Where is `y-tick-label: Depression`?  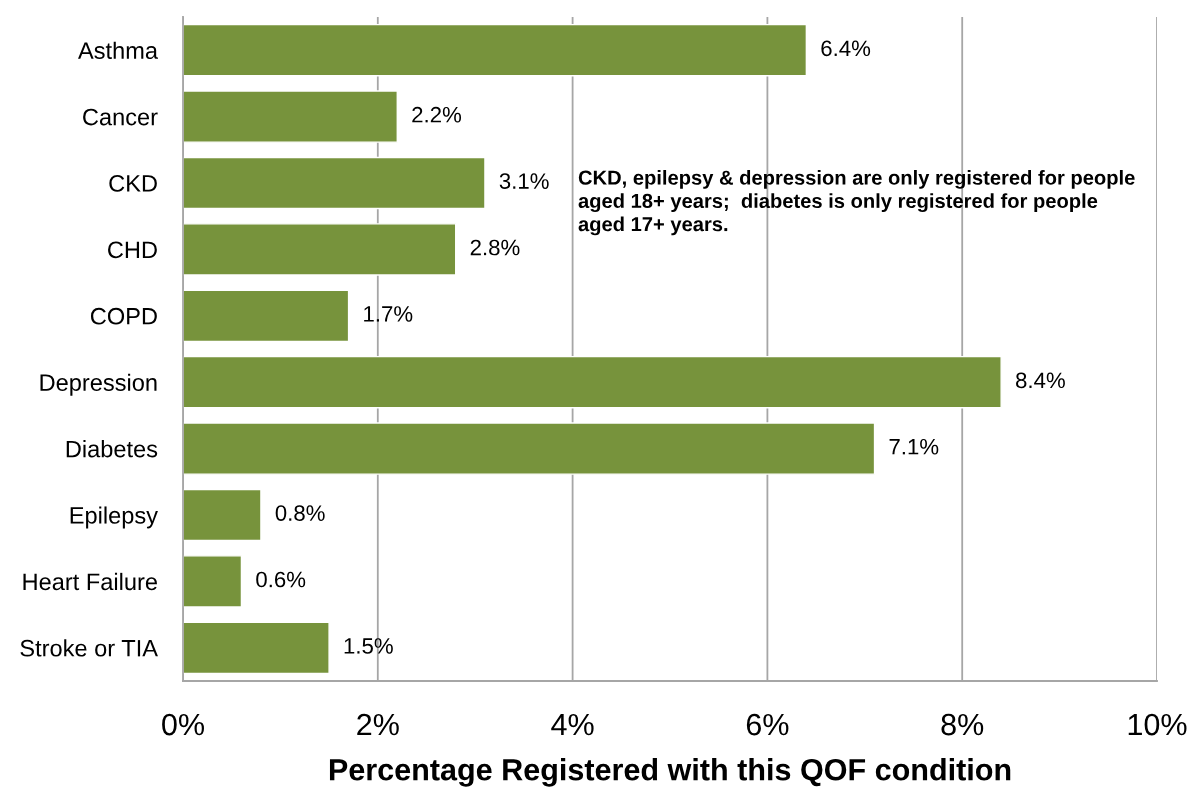
y-tick-label: Depression is located at coordinates (98, 384).